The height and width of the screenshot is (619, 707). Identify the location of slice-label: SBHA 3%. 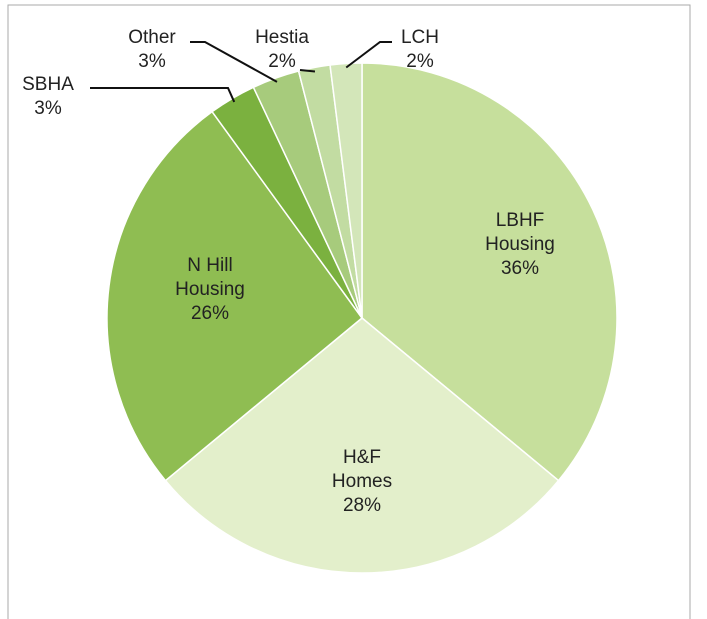
(48, 97).